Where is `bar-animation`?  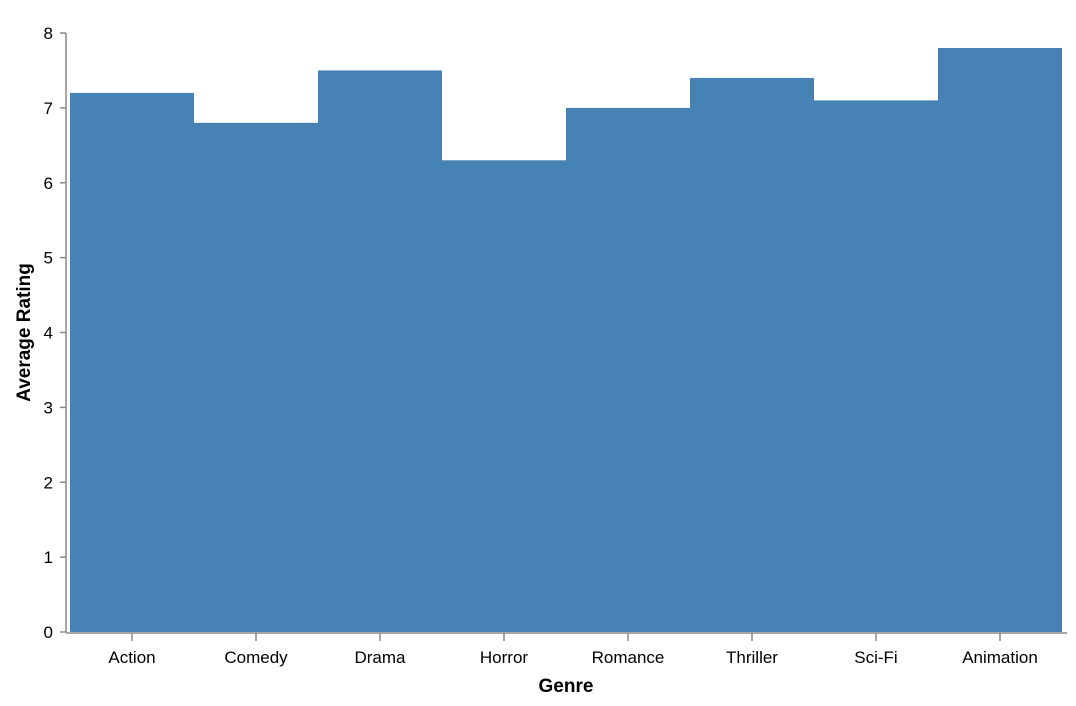
bar-animation is located at coordinates (1000, 340).